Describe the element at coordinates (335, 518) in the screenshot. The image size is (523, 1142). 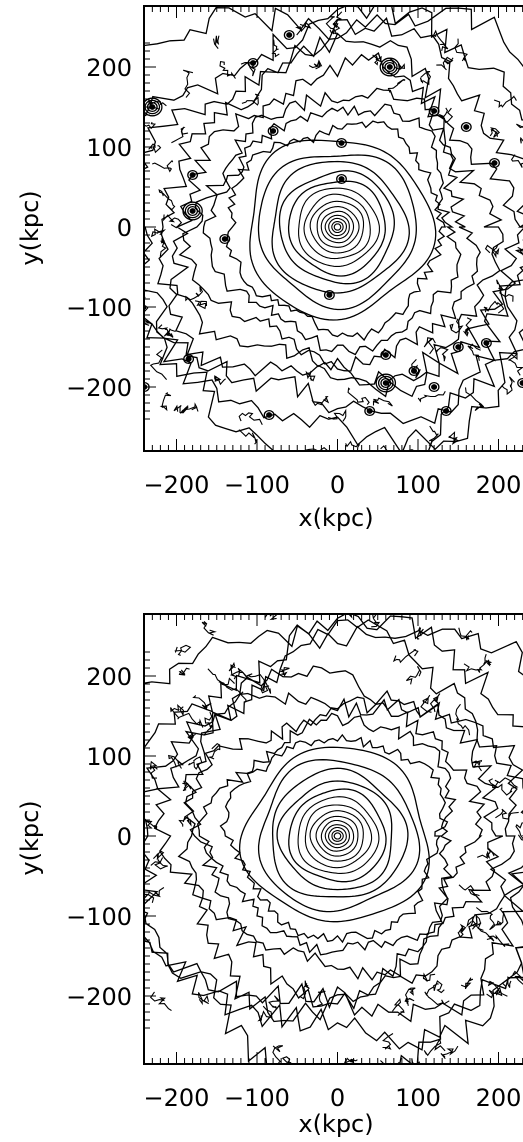
I see `x-axis-label: x(kpc)` at that location.